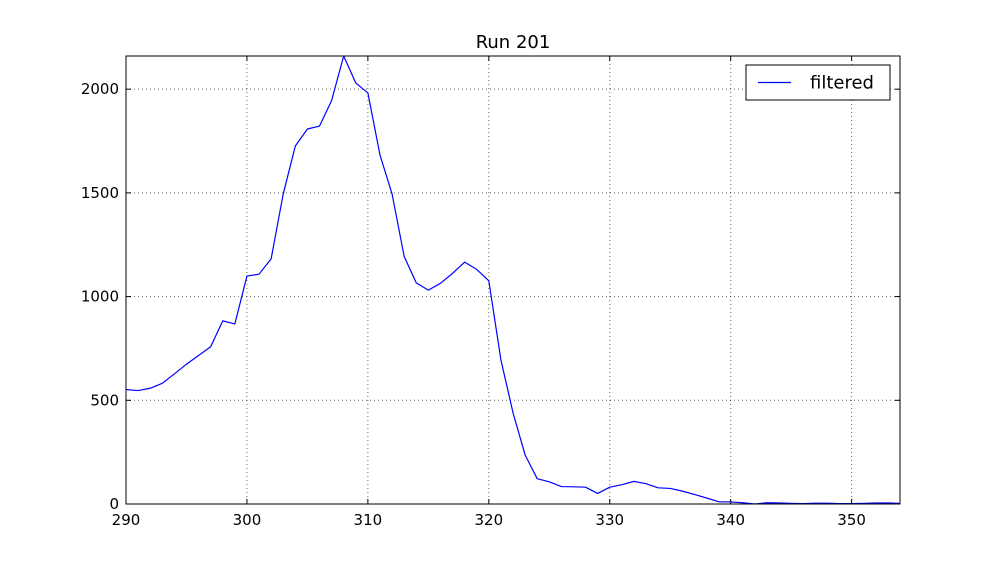 This screenshot has width=1000, height=565. What do you see at coordinates (100, 89) in the screenshot?
I see `y-tick-label: 2000` at bounding box center [100, 89].